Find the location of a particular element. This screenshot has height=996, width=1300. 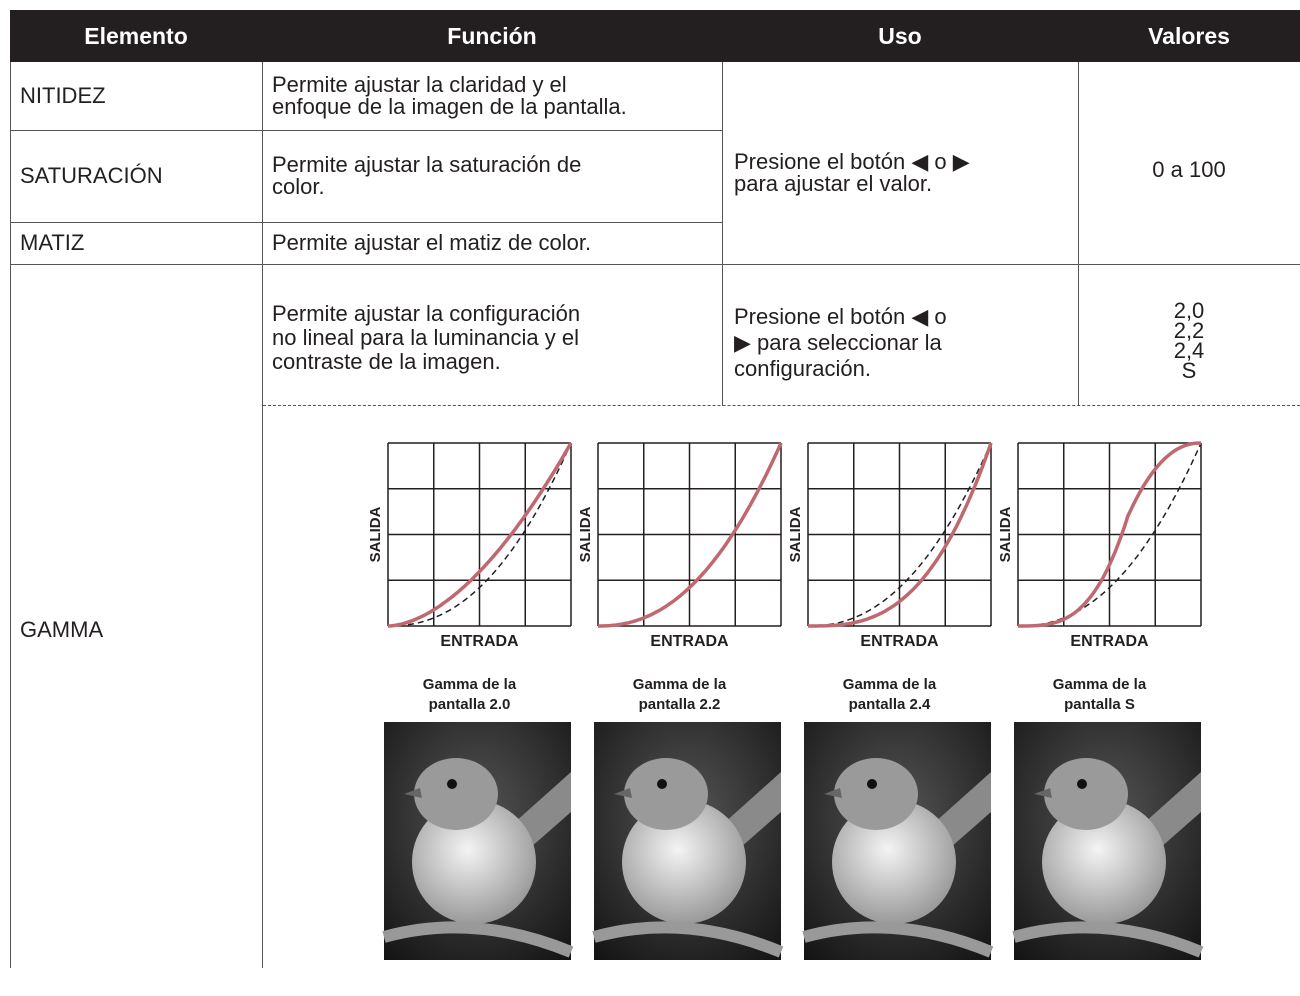

element-cell: NITIDEZ is located at coordinates (63, 95).